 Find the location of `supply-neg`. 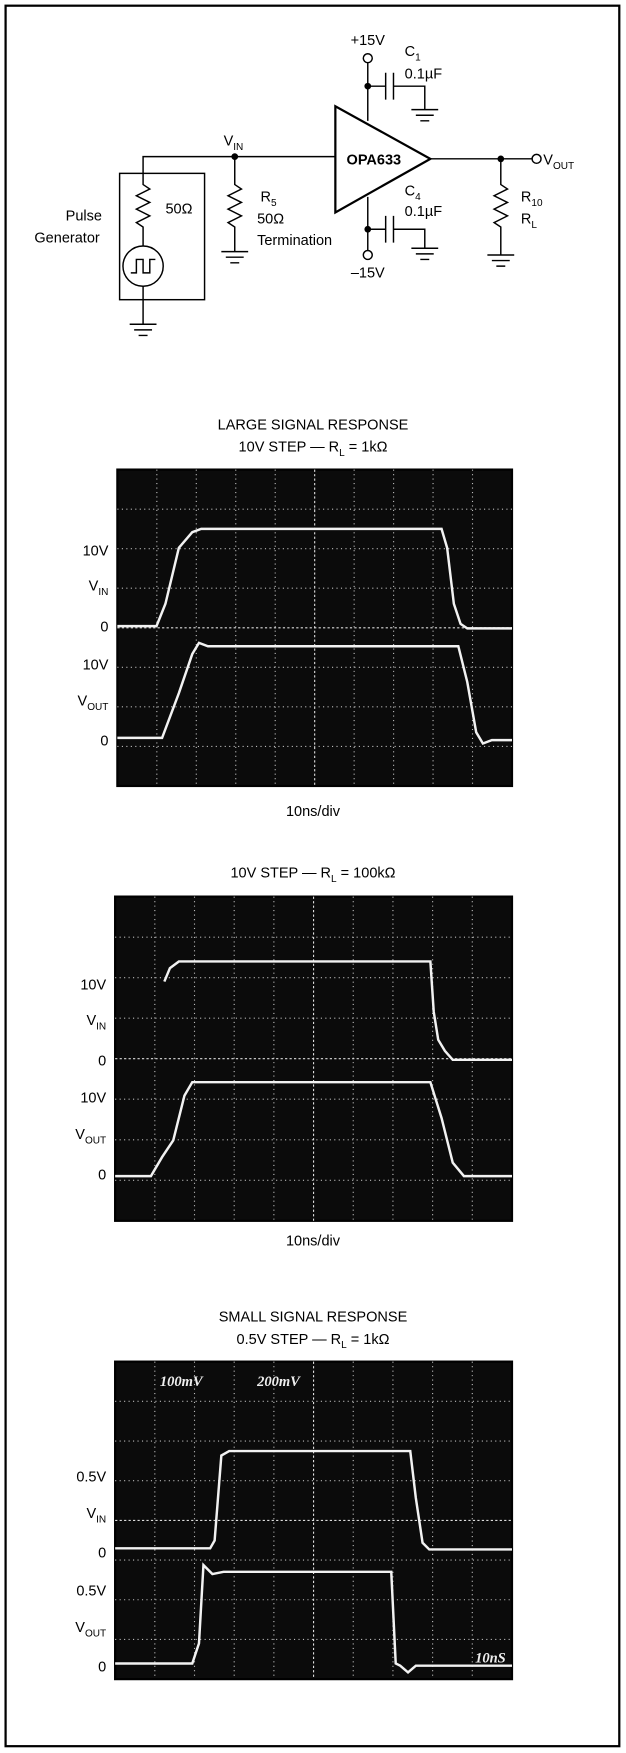

supply-neg is located at coordinates (403, 228).